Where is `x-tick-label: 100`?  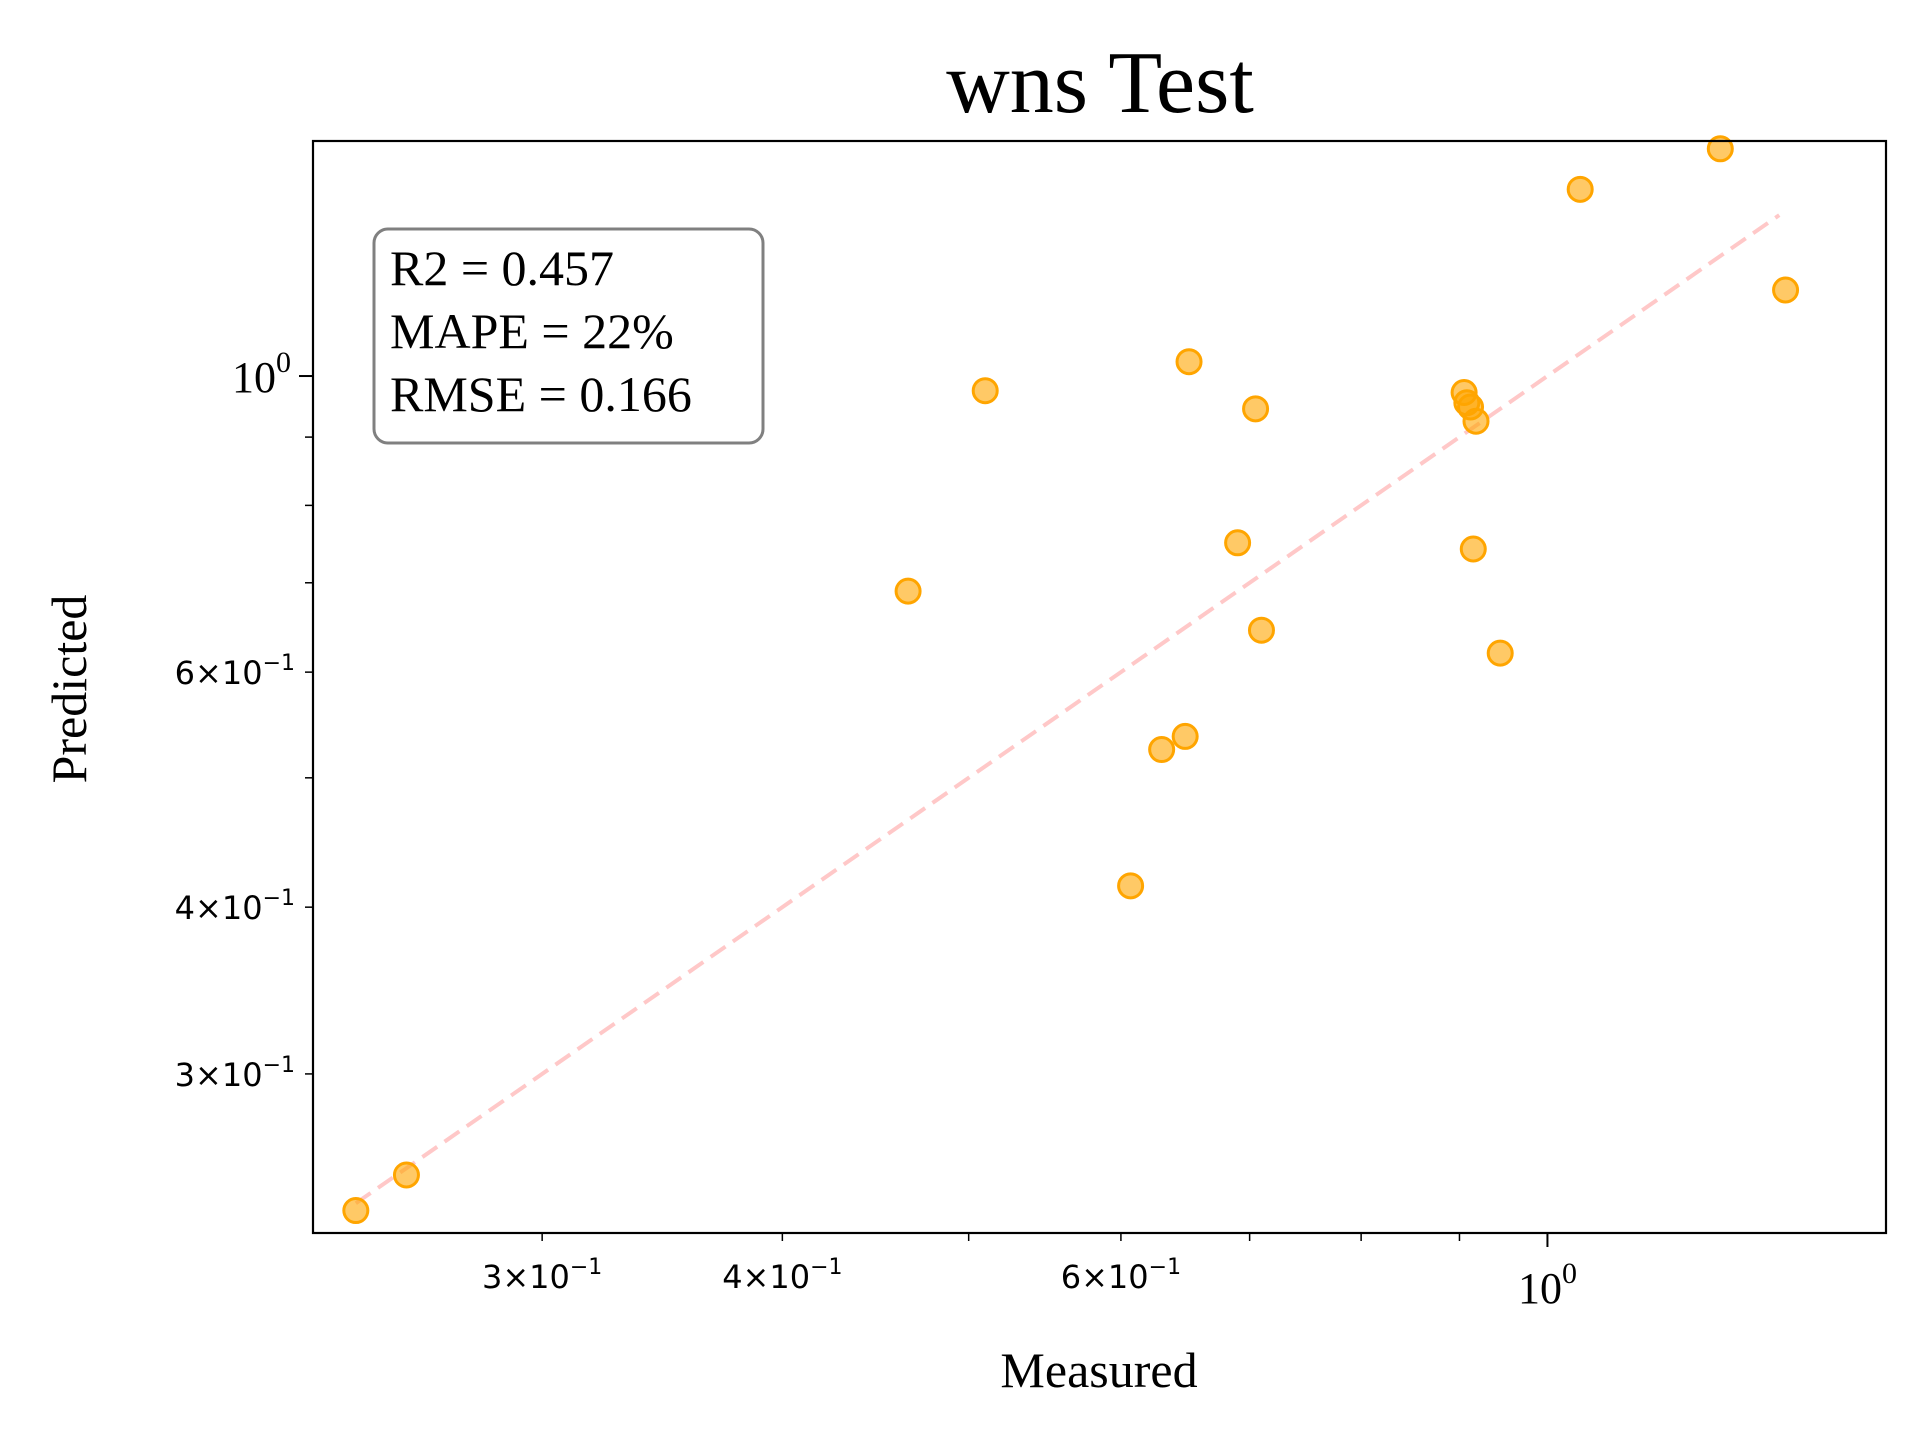
x-tick-label: 100 is located at coordinates (1547, 1285).